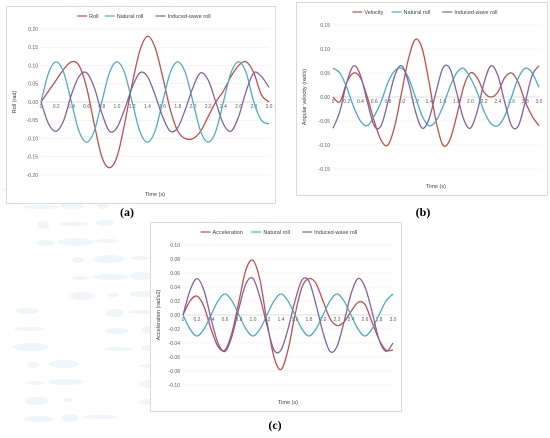 Image resolution: width=550 pixels, height=438 pixels. Describe the element at coordinates (33, 121) in the screenshot. I see `y-tick-label: -0.05` at that location.